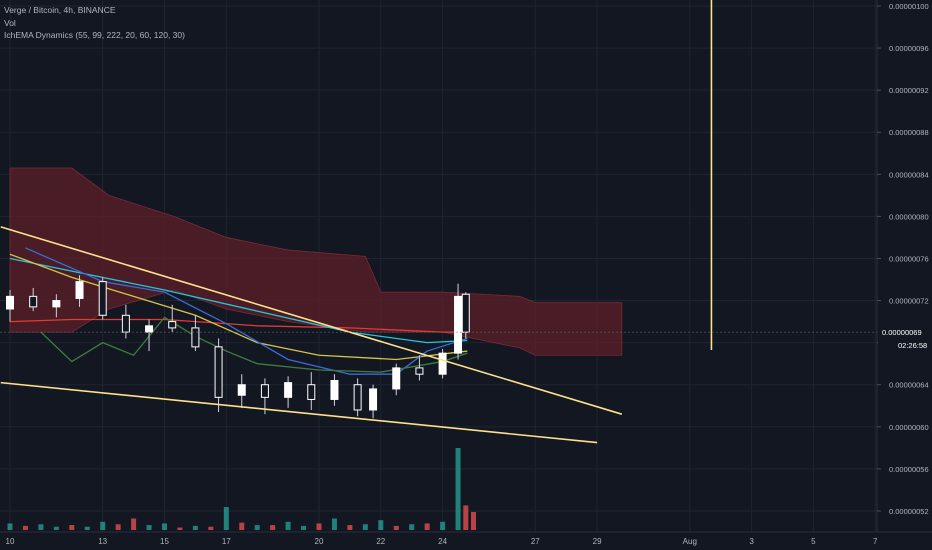 Image resolution: width=932 pixels, height=550 pixels. I want to click on price-tick-label: 0.00000072, so click(909, 301).